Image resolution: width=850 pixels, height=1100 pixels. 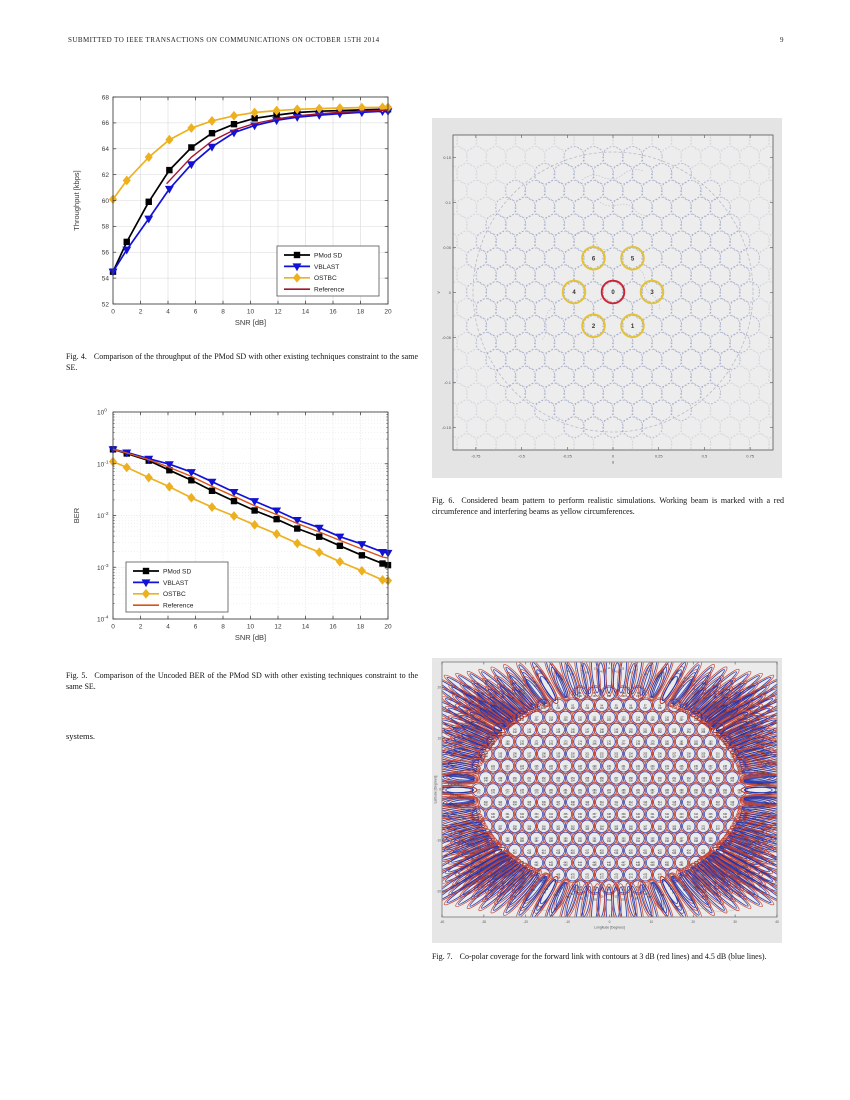 I want to click on svg-text: 382, so click(x=580, y=793).